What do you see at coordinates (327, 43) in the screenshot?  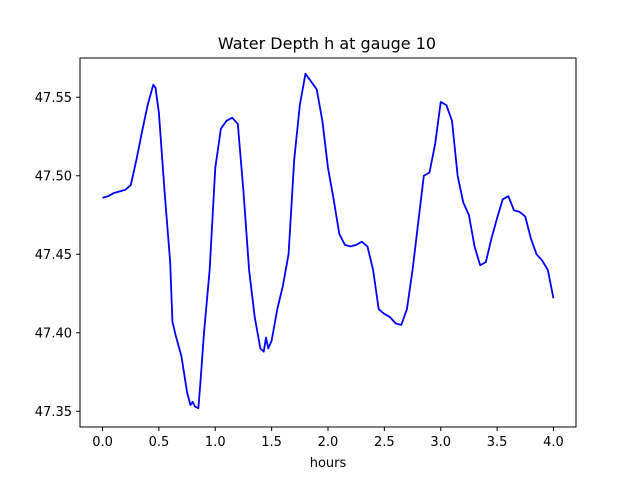 I see `chart-title: Water Depth h at gauge 10` at bounding box center [327, 43].